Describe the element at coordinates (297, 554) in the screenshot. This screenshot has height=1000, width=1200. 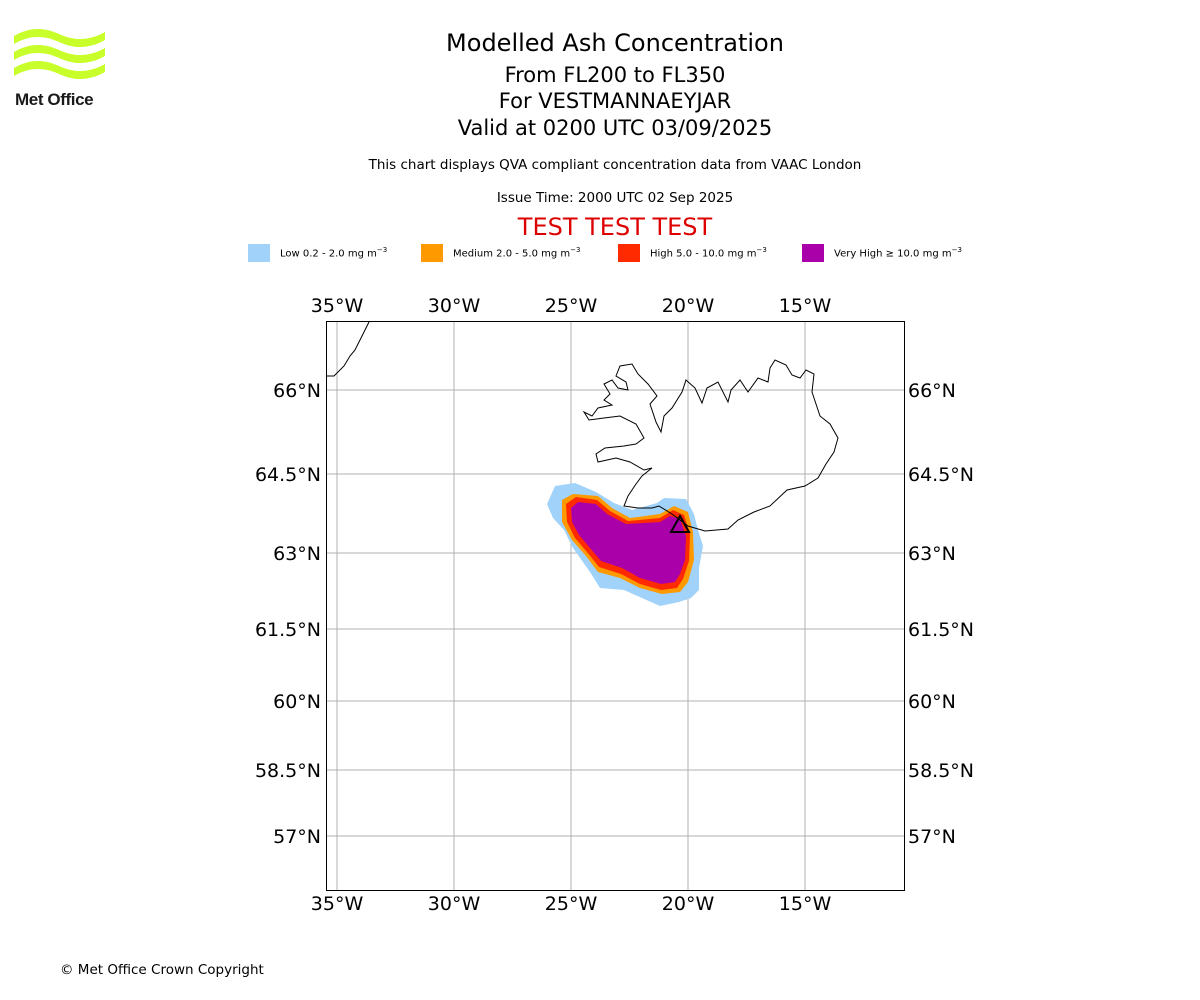
I see `lat-label-left-63n: 63°N` at that location.